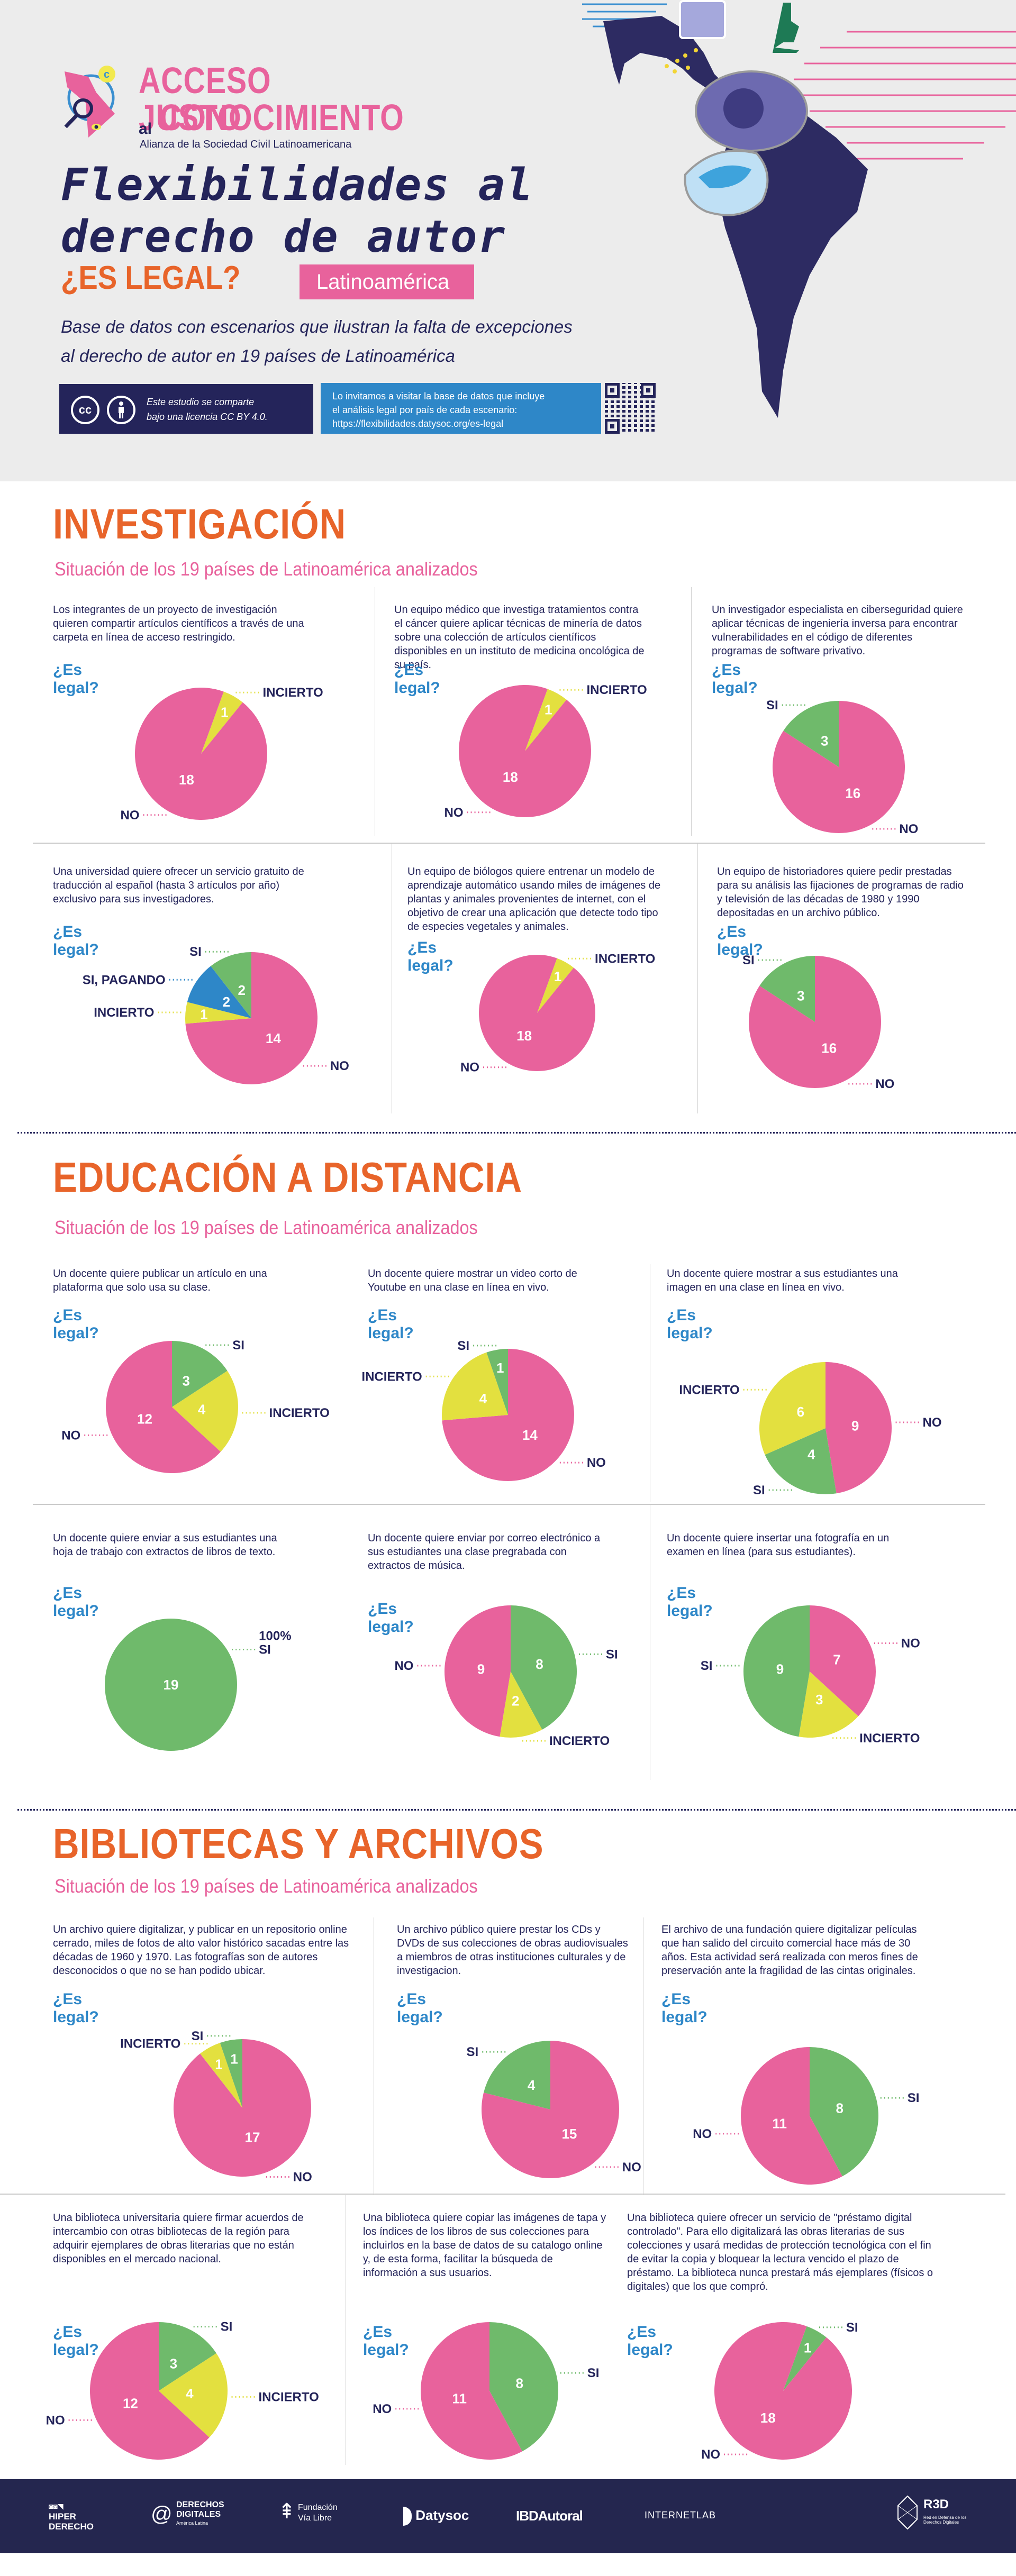 This screenshot has width=1016, height=2576. What do you see at coordinates (702, 19) in the screenshot?
I see `book-icon` at bounding box center [702, 19].